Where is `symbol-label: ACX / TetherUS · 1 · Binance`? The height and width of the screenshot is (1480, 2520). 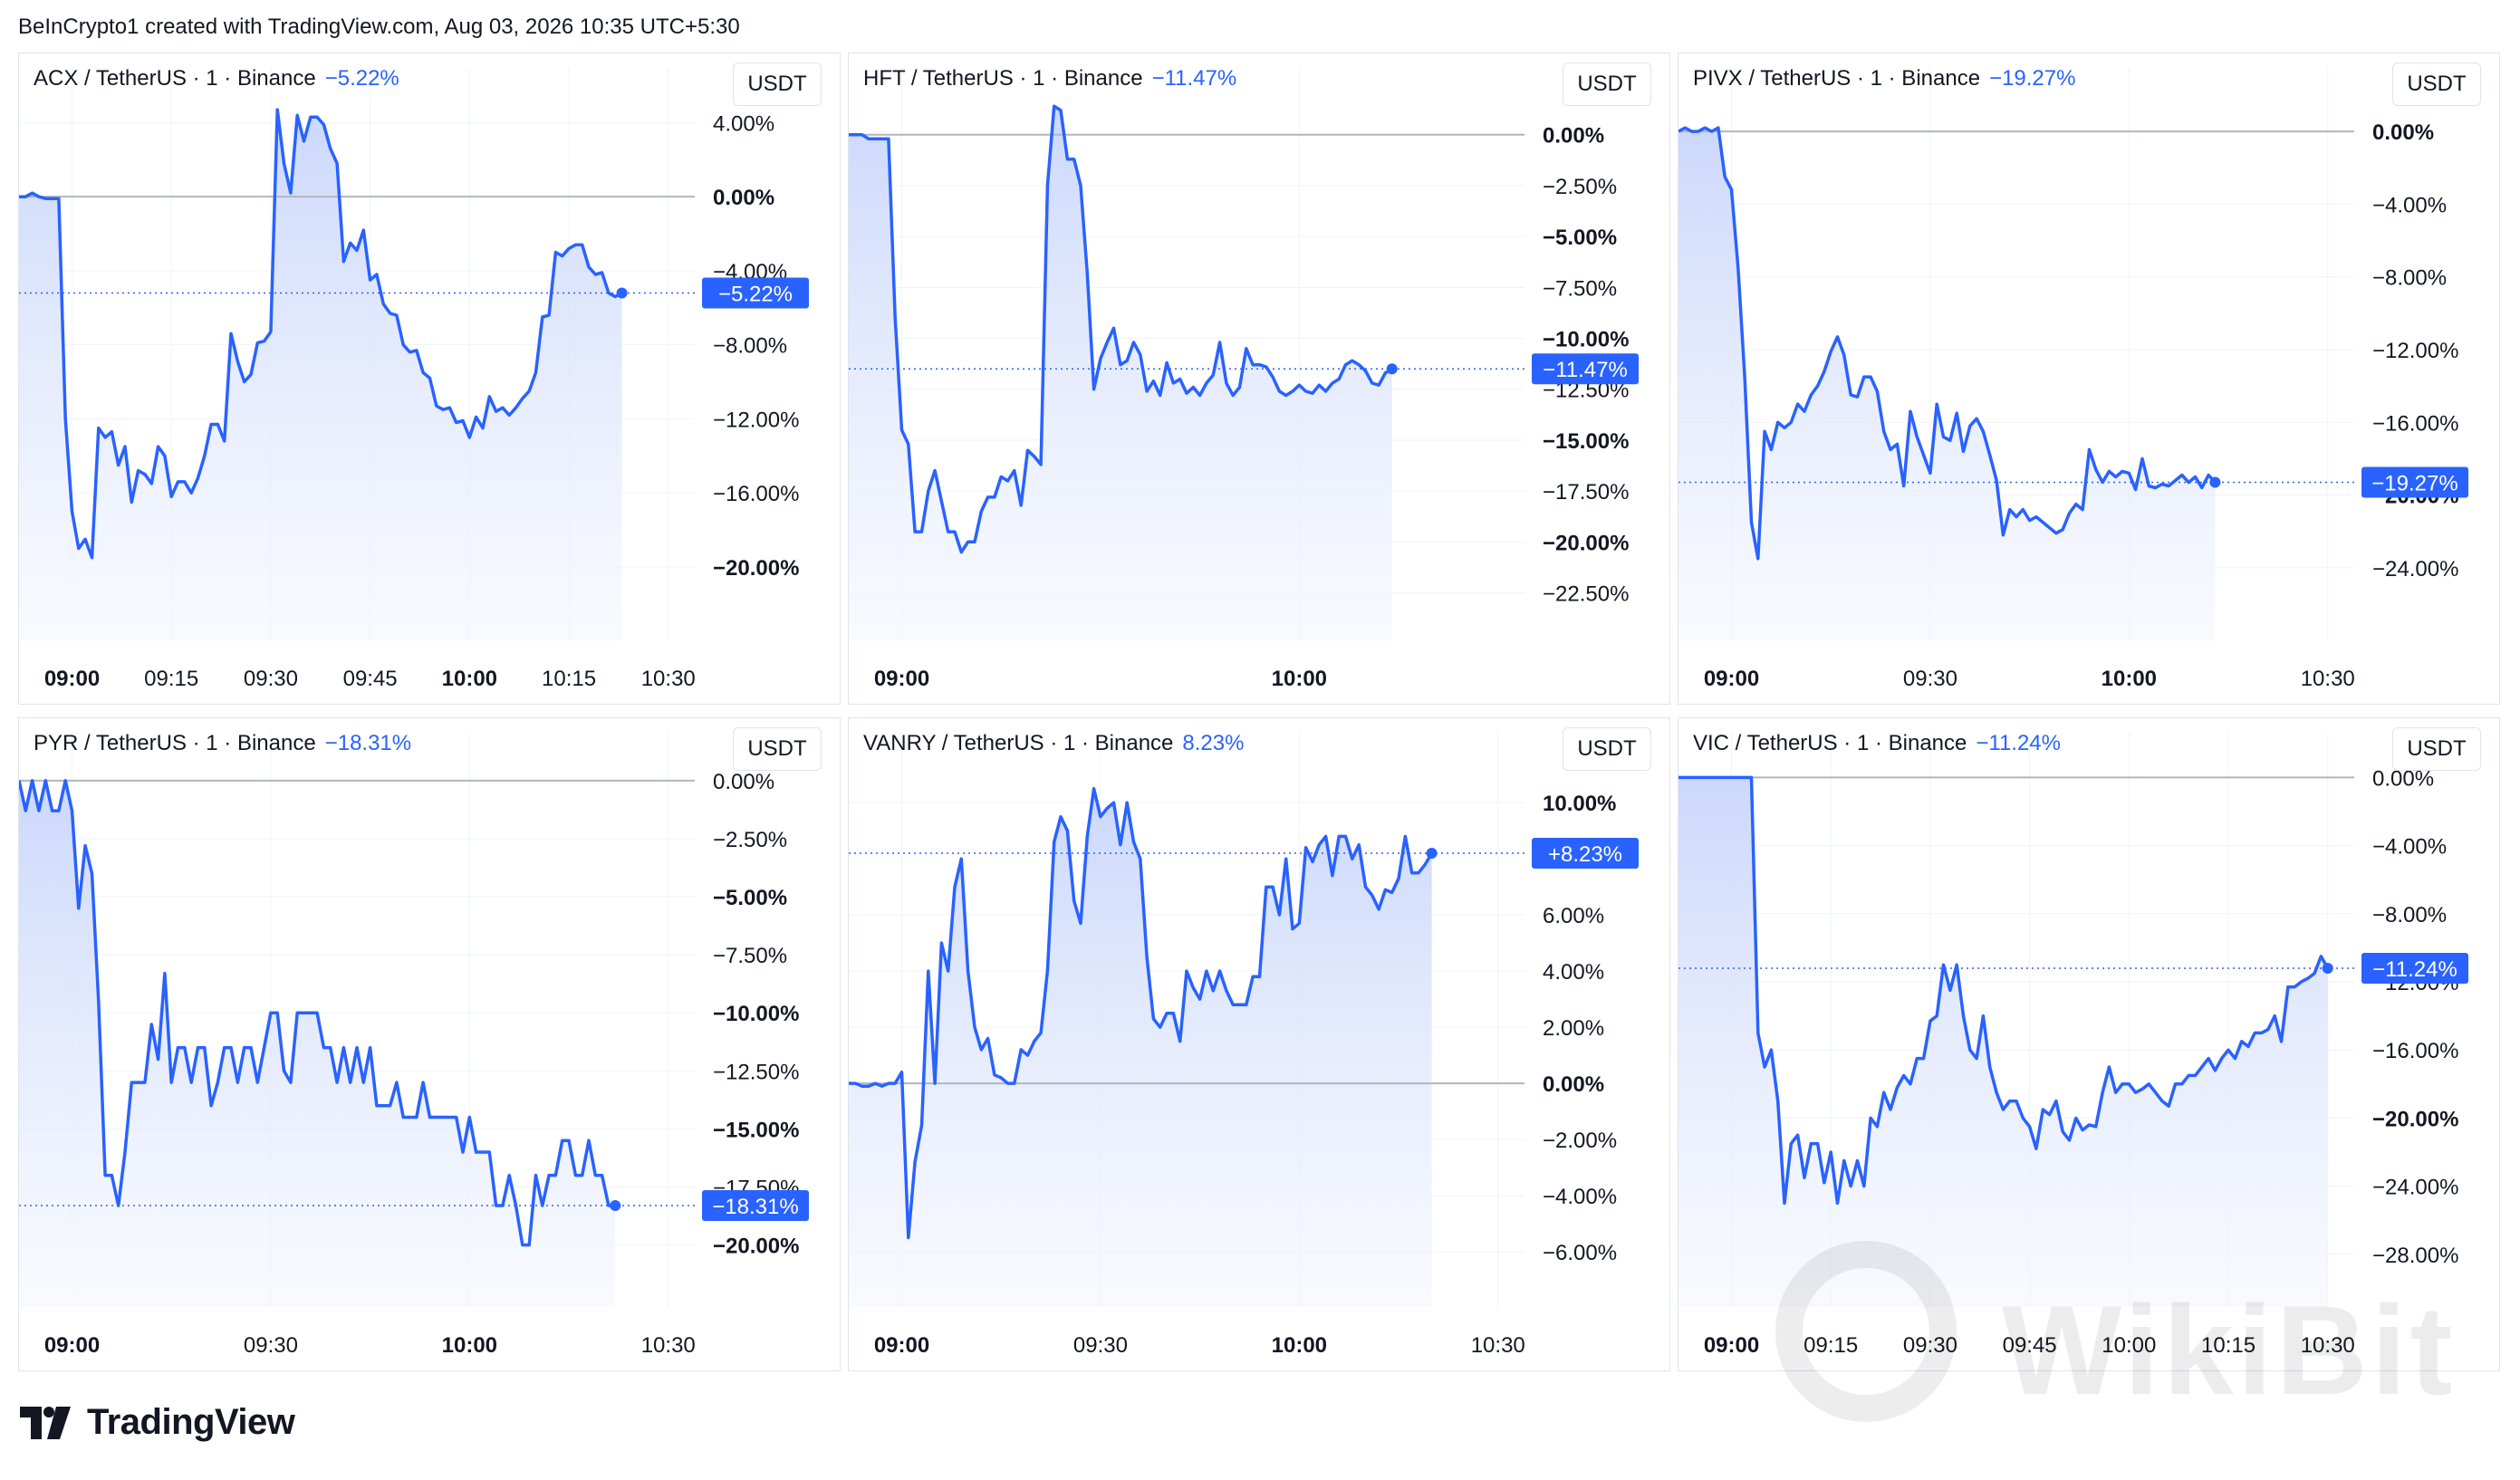 symbol-label: ACX / TetherUS · 1 · Binance is located at coordinates (175, 78).